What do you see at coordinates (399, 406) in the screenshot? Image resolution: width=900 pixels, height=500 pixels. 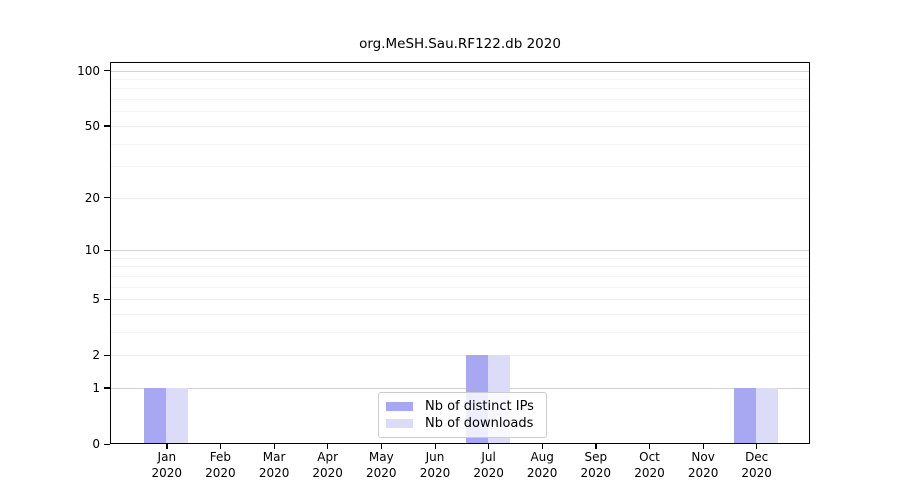 I see `legend-swatch-distinct-ips` at bounding box center [399, 406].